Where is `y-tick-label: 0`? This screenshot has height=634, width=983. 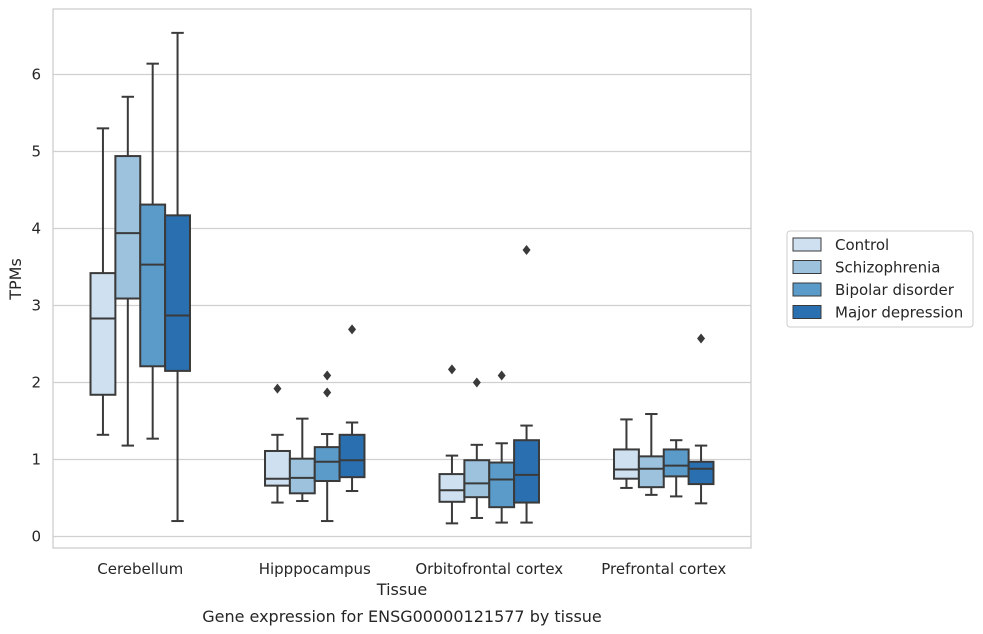
y-tick-label: 0 is located at coordinates (36, 536).